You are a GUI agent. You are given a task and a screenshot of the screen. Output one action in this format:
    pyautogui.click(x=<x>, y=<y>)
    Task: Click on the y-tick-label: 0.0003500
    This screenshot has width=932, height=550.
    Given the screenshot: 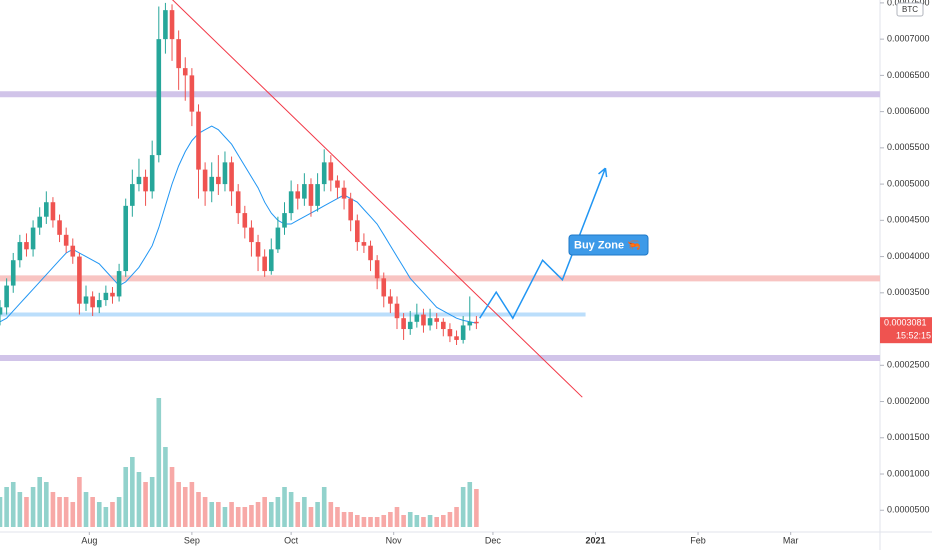 What is the action you would take?
    pyautogui.click(x=908, y=292)
    